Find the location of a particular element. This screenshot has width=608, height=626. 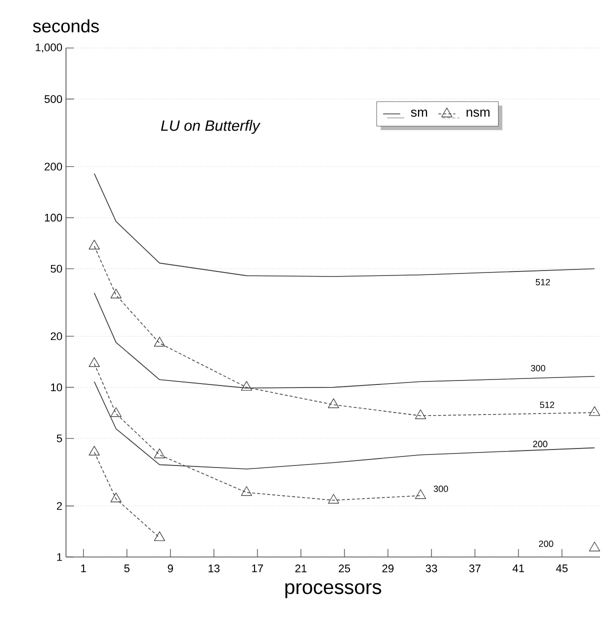

x-tick-label: 25 is located at coordinates (344, 568).